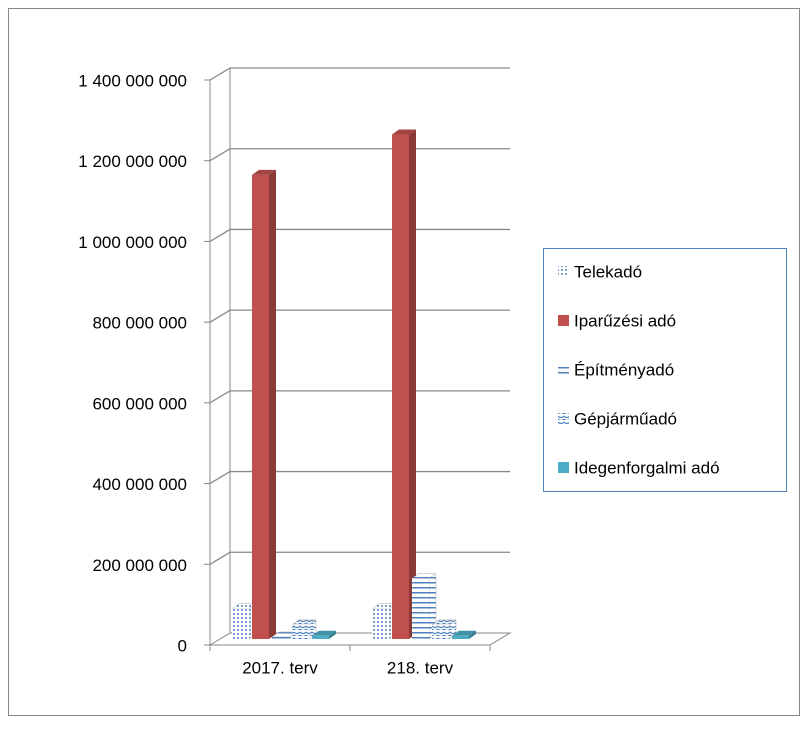  I want to click on y-tick-label: 1 000 000 000, so click(132, 242).